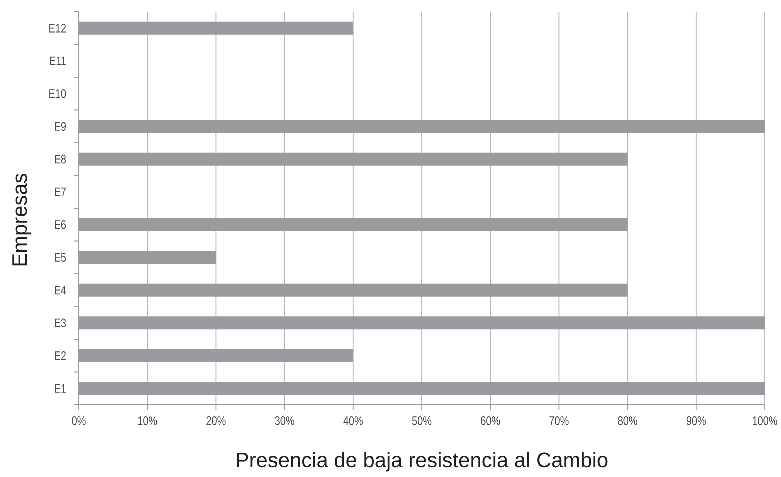 This screenshot has height=477, width=781. I want to click on y-tick-label: E10, so click(58, 93).